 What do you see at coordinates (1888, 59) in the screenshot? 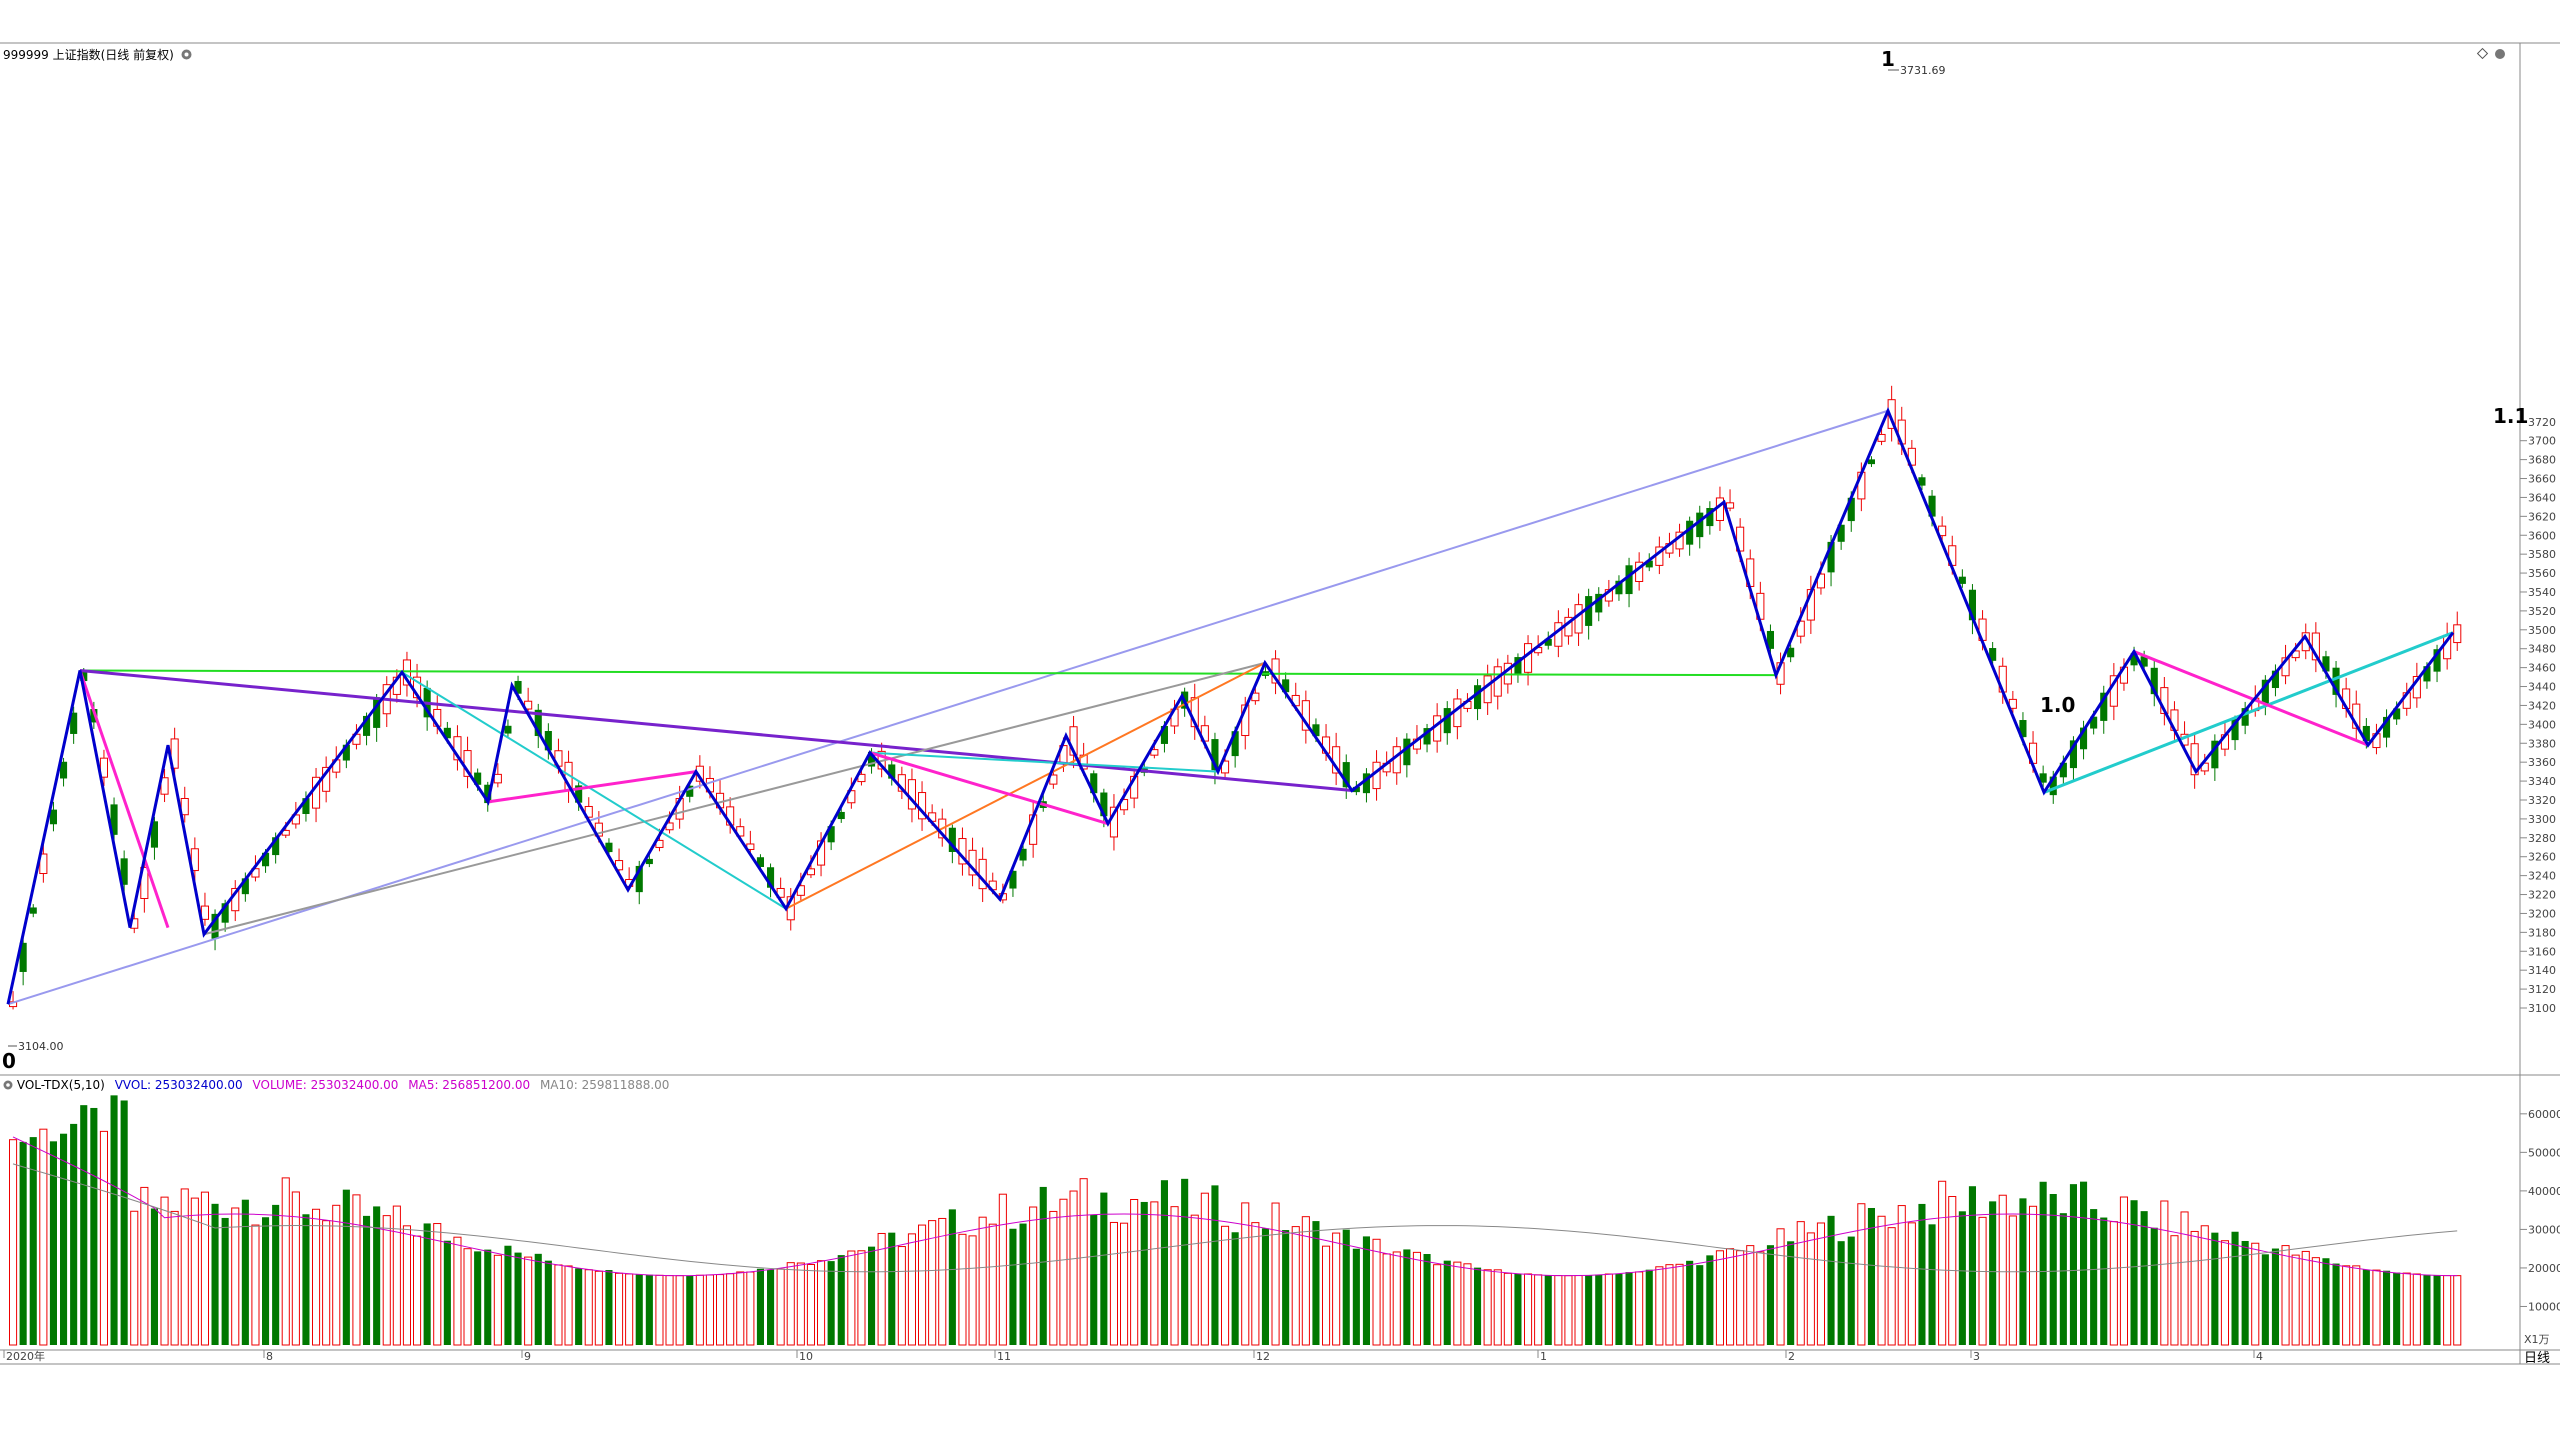
I see `wave-label-peak: 1` at bounding box center [1888, 59].